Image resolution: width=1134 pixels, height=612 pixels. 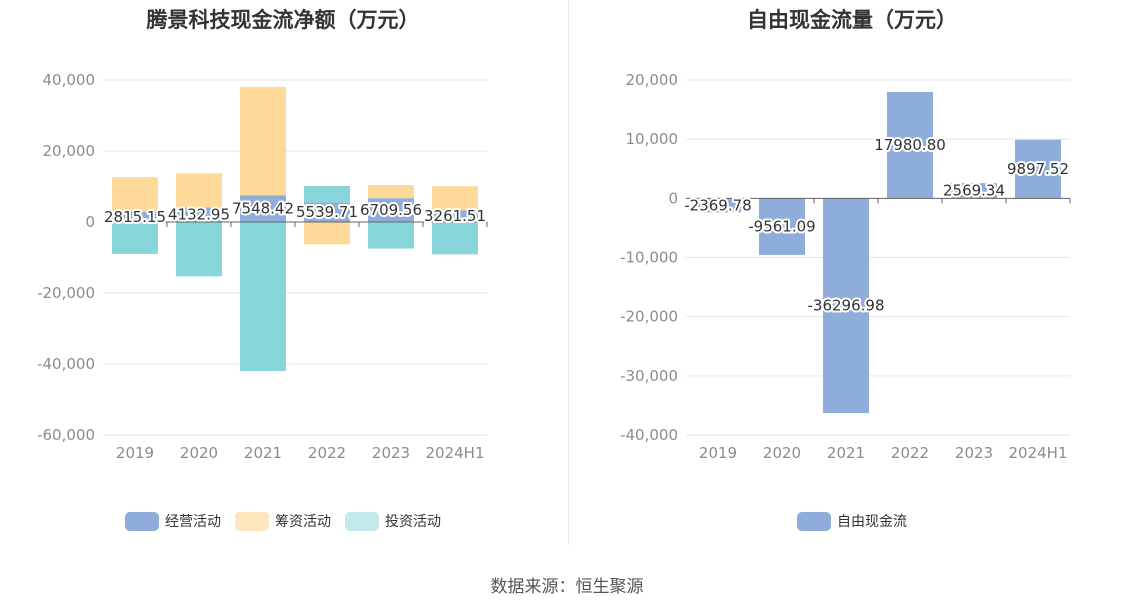 I want to click on data-label: 2815.15, so click(x=135, y=217).